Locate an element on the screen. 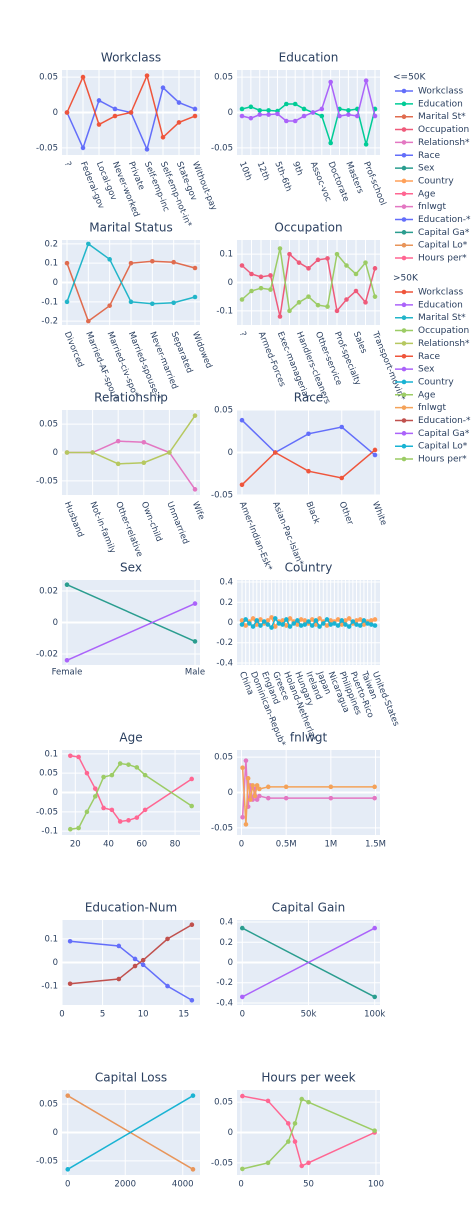  chart-title: Capital Loss is located at coordinates (131, 1078).